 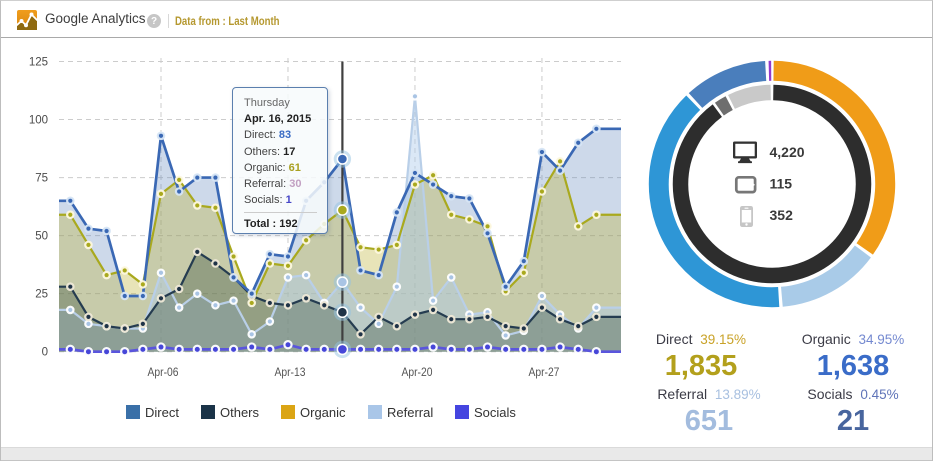 What do you see at coordinates (41, 179) in the screenshot?
I see `svg-text: 75` at bounding box center [41, 179].